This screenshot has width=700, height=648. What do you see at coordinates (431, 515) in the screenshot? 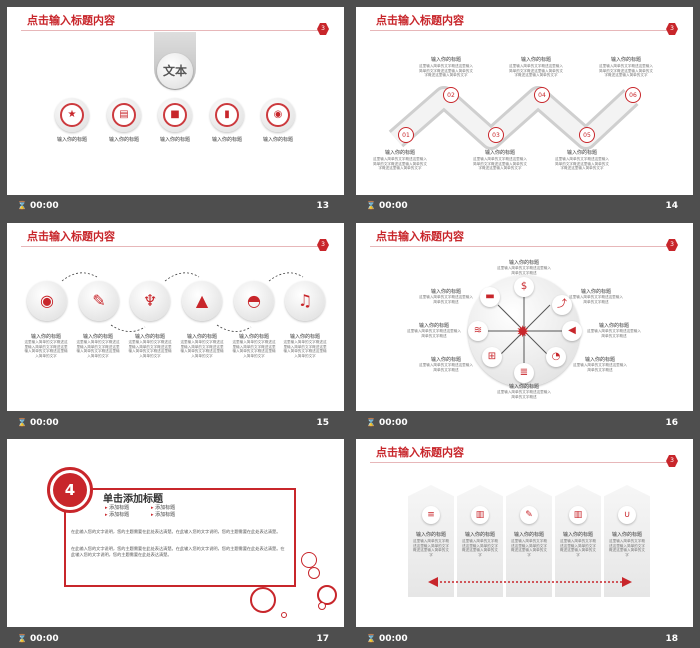
I see `server-icon: ≡` at bounding box center [431, 515].